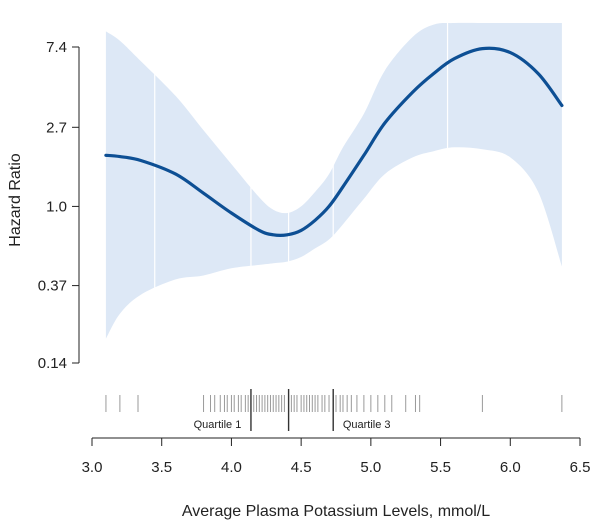  What do you see at coordinates (56, 127) in the screenshot?
I see `y-tick-label: 2.7` at bounding box center [56, 127].